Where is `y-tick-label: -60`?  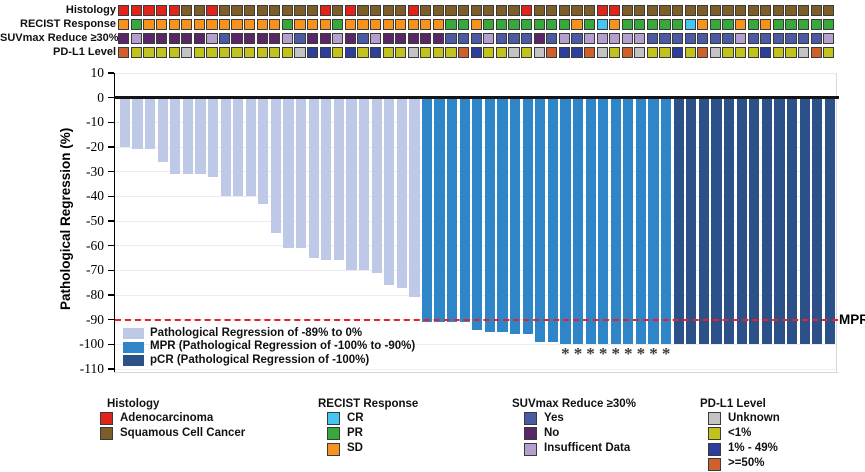 y-tick-label: -60 is located at coordinates (95, 245).